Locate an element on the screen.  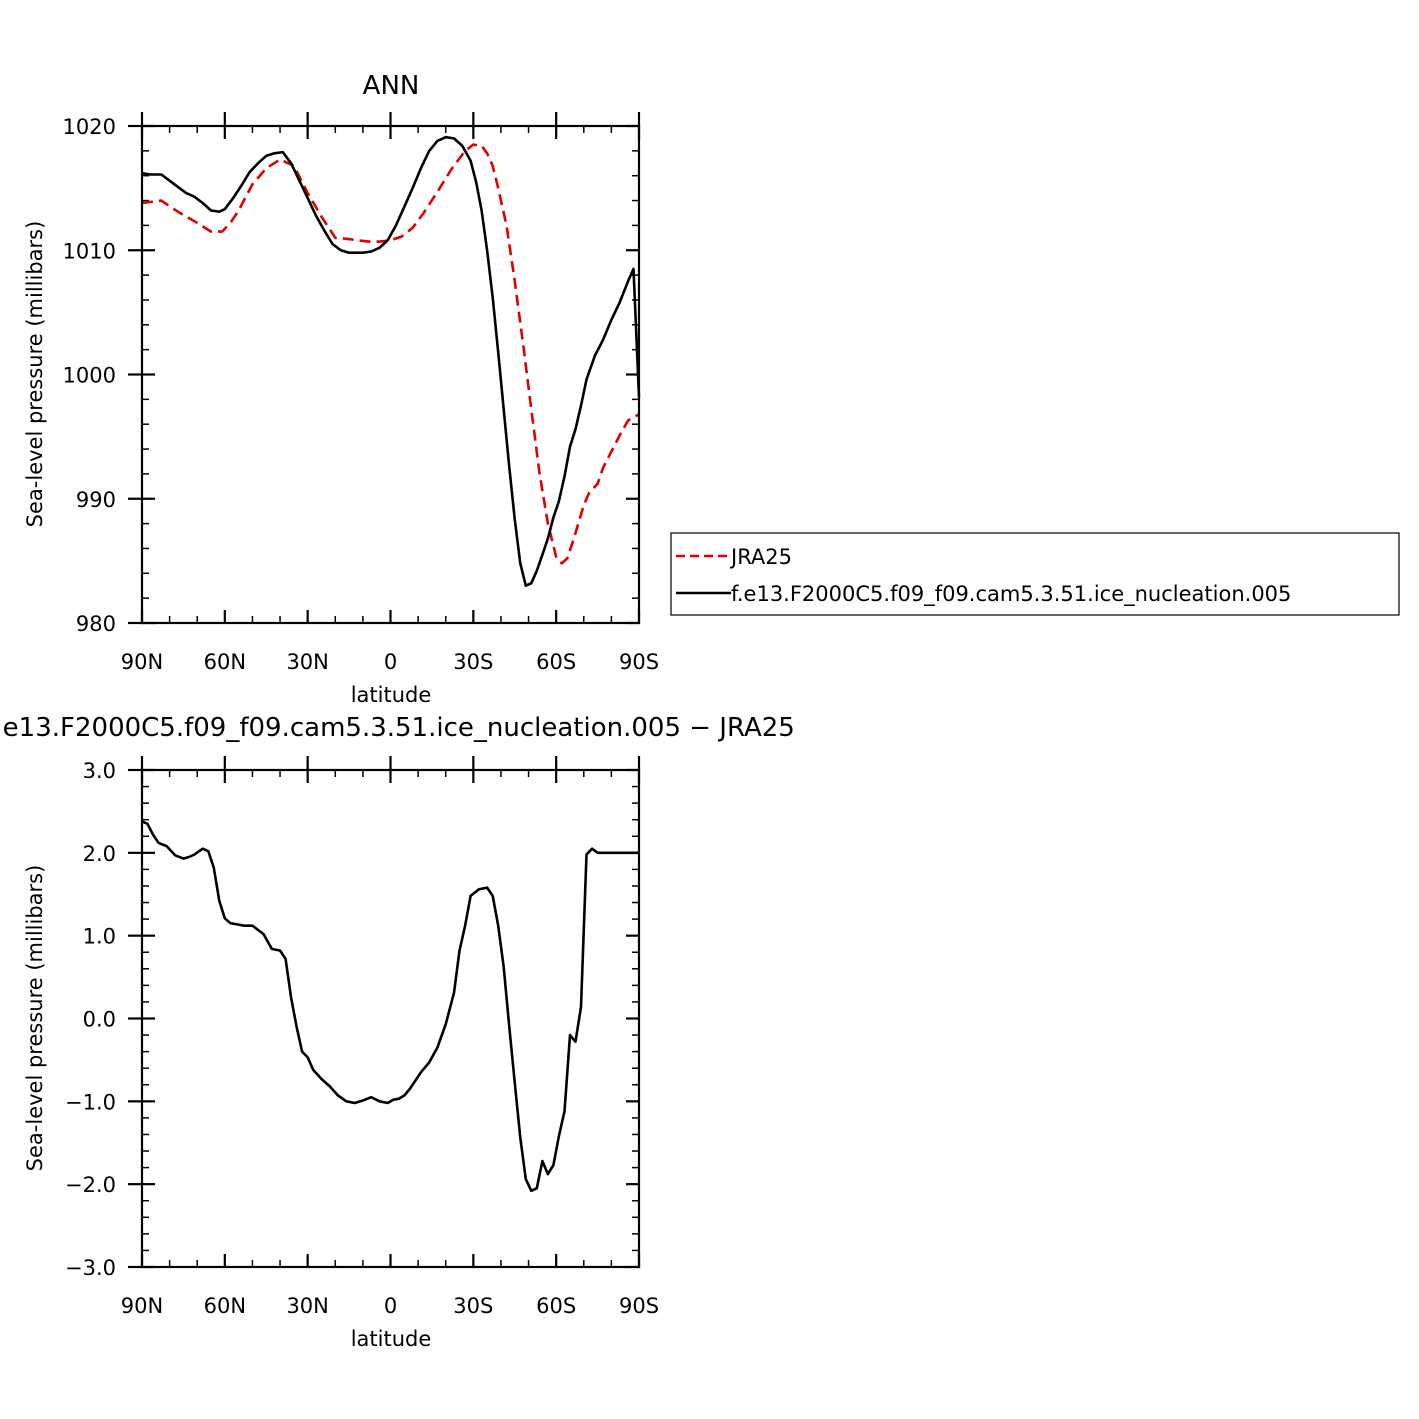
top-series-lines is located at coordinates (391, 361).